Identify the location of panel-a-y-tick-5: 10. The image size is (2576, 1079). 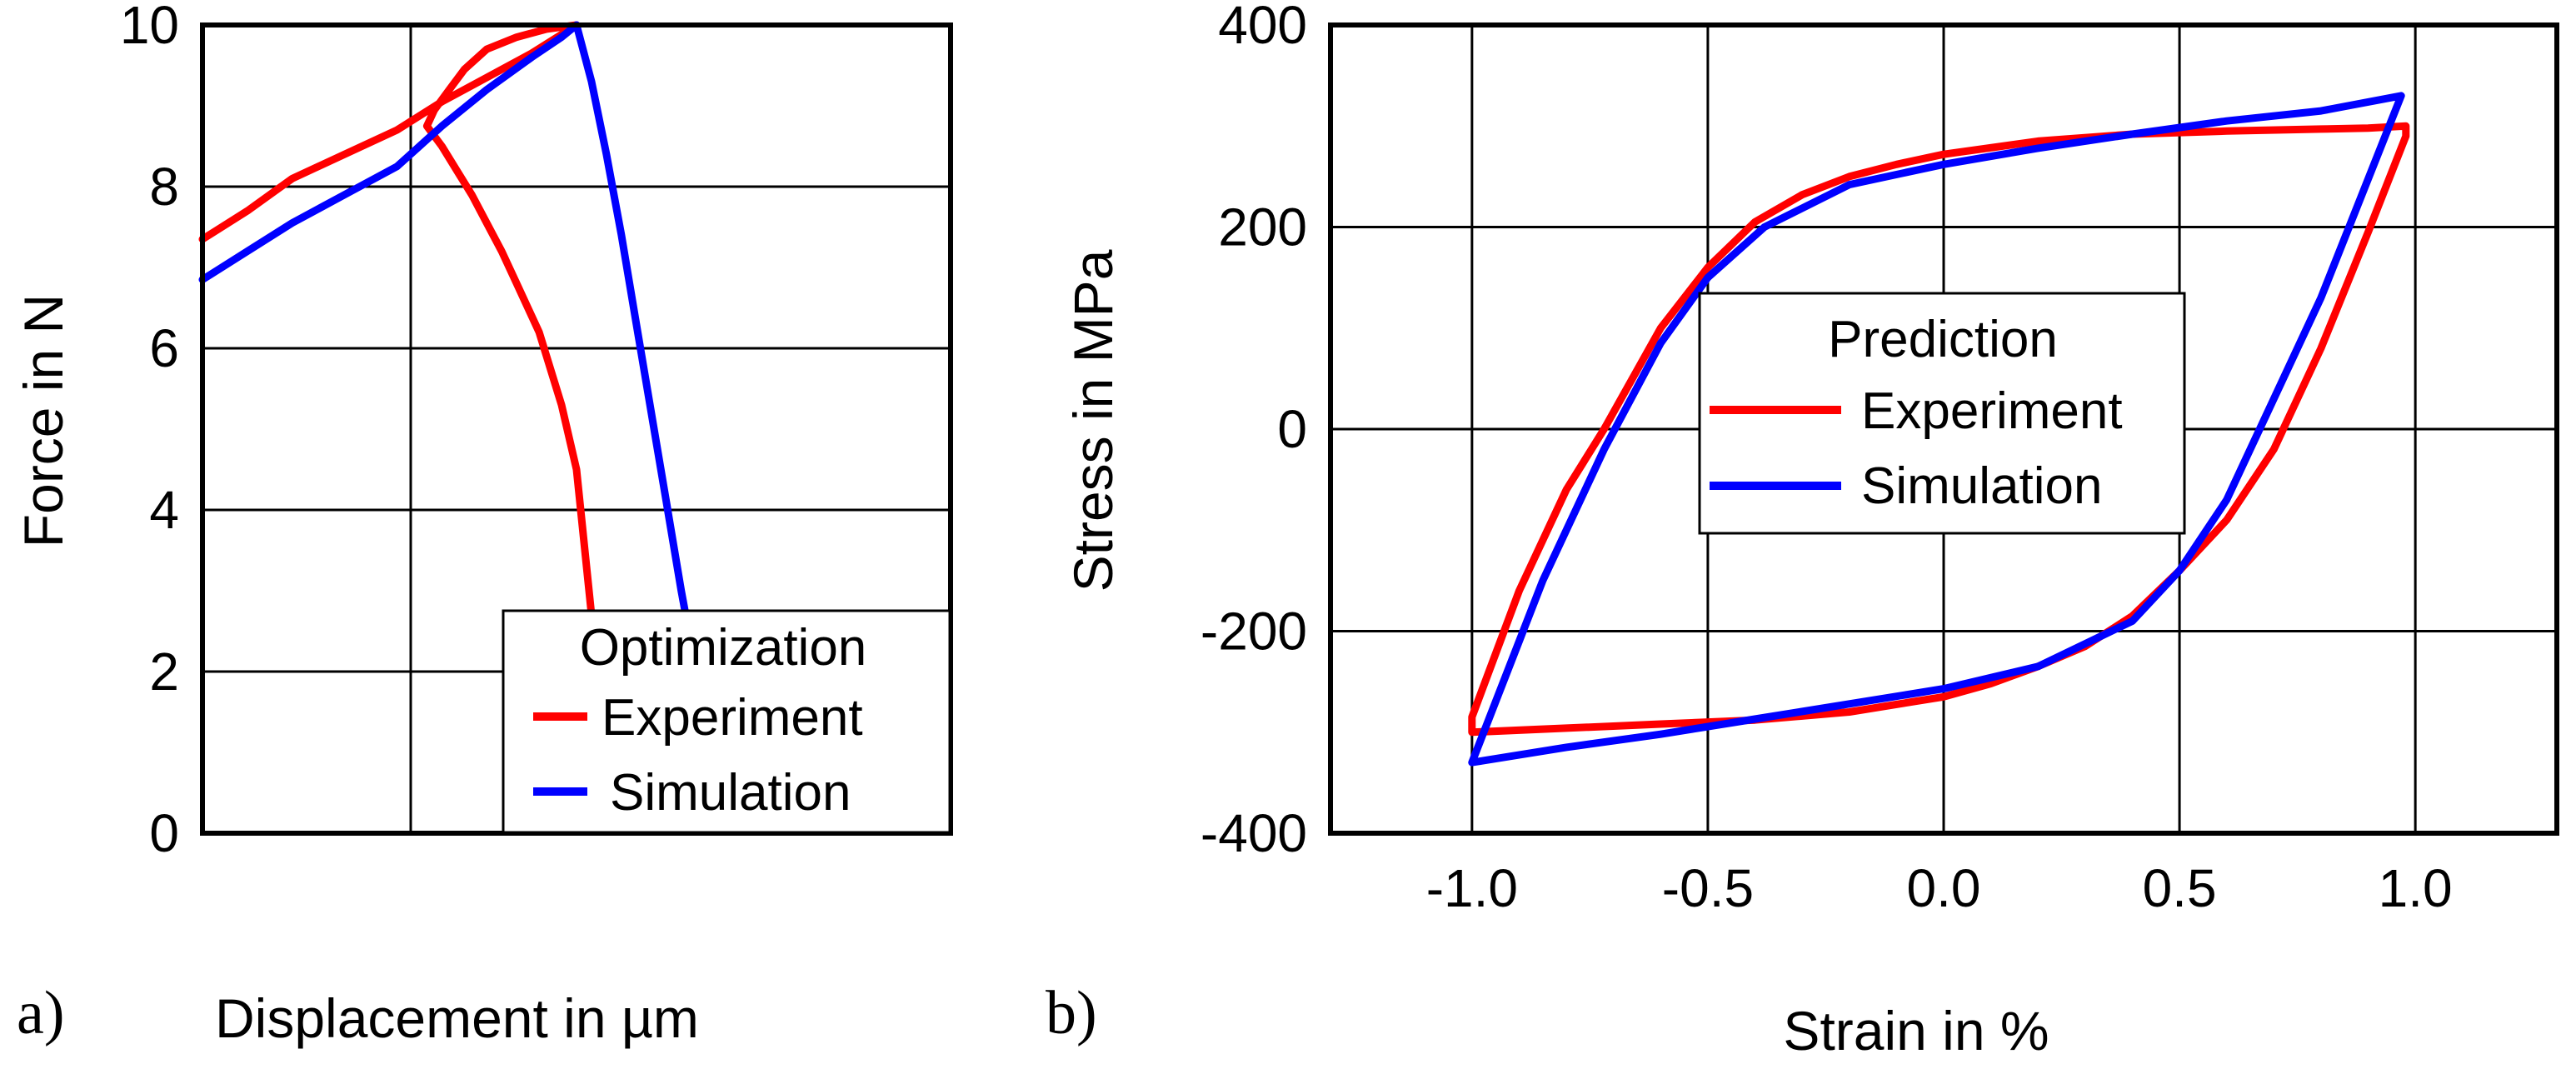
(149, 27).